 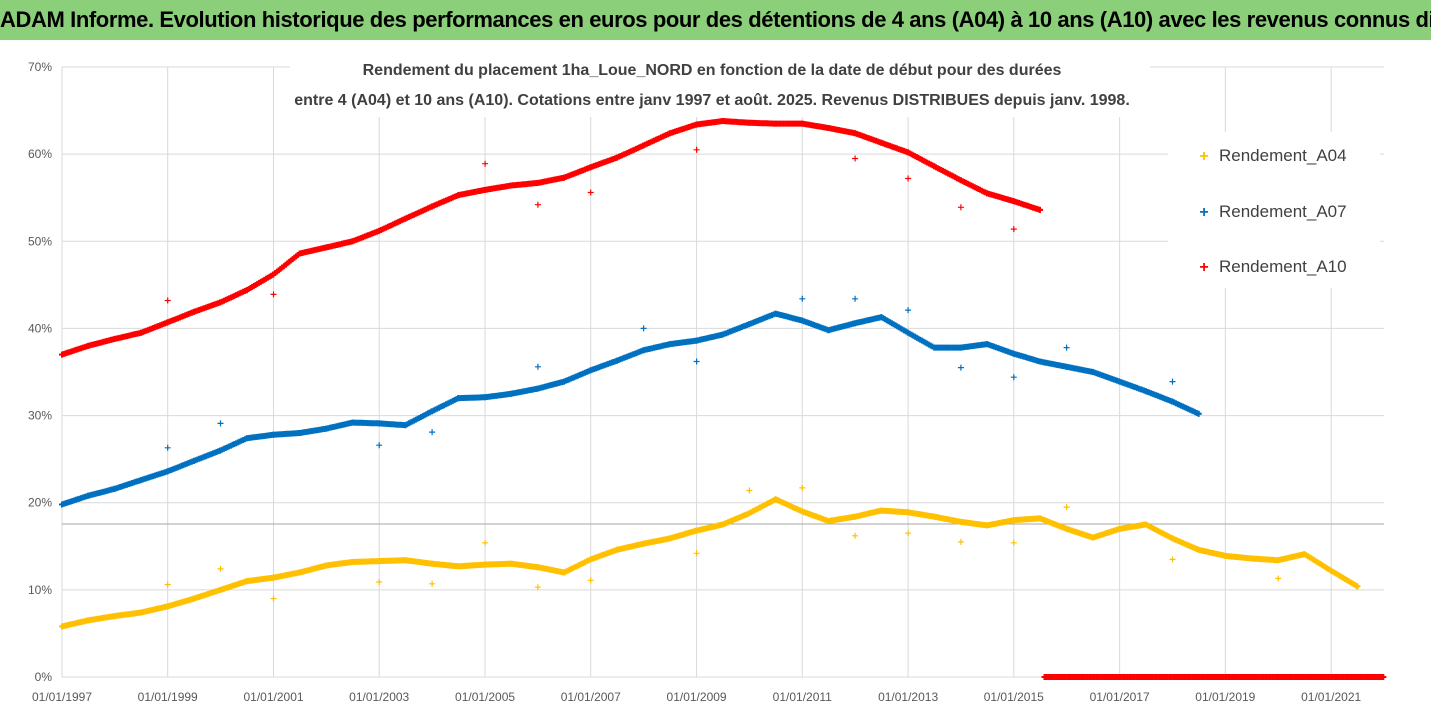 I want to click on chart-title-background, so click(x=720, y=86).